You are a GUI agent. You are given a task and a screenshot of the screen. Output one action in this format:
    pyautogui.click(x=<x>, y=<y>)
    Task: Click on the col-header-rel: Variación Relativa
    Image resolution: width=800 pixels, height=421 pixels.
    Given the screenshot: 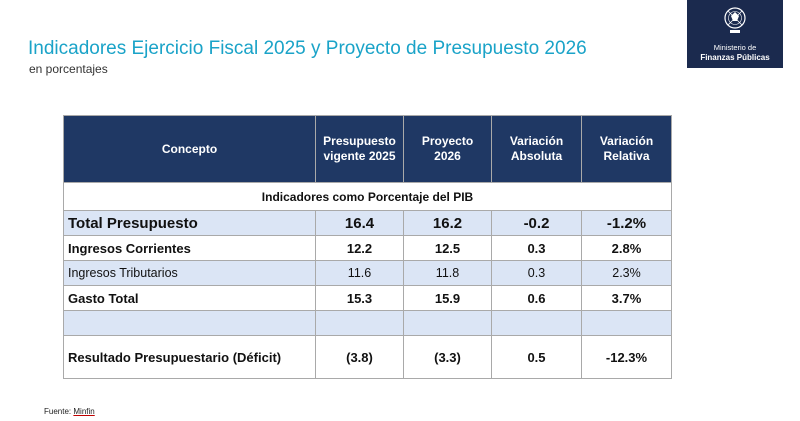 What is the action you would take?
    pyautogui.click(x=626, y=149)
    